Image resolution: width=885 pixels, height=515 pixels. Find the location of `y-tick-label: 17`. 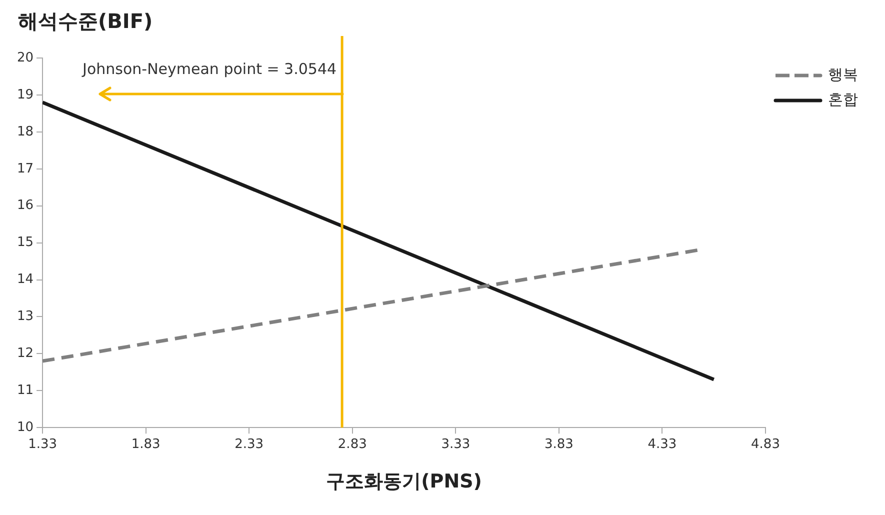

y-tick-label: 17 is located at coordinates (25, 168).